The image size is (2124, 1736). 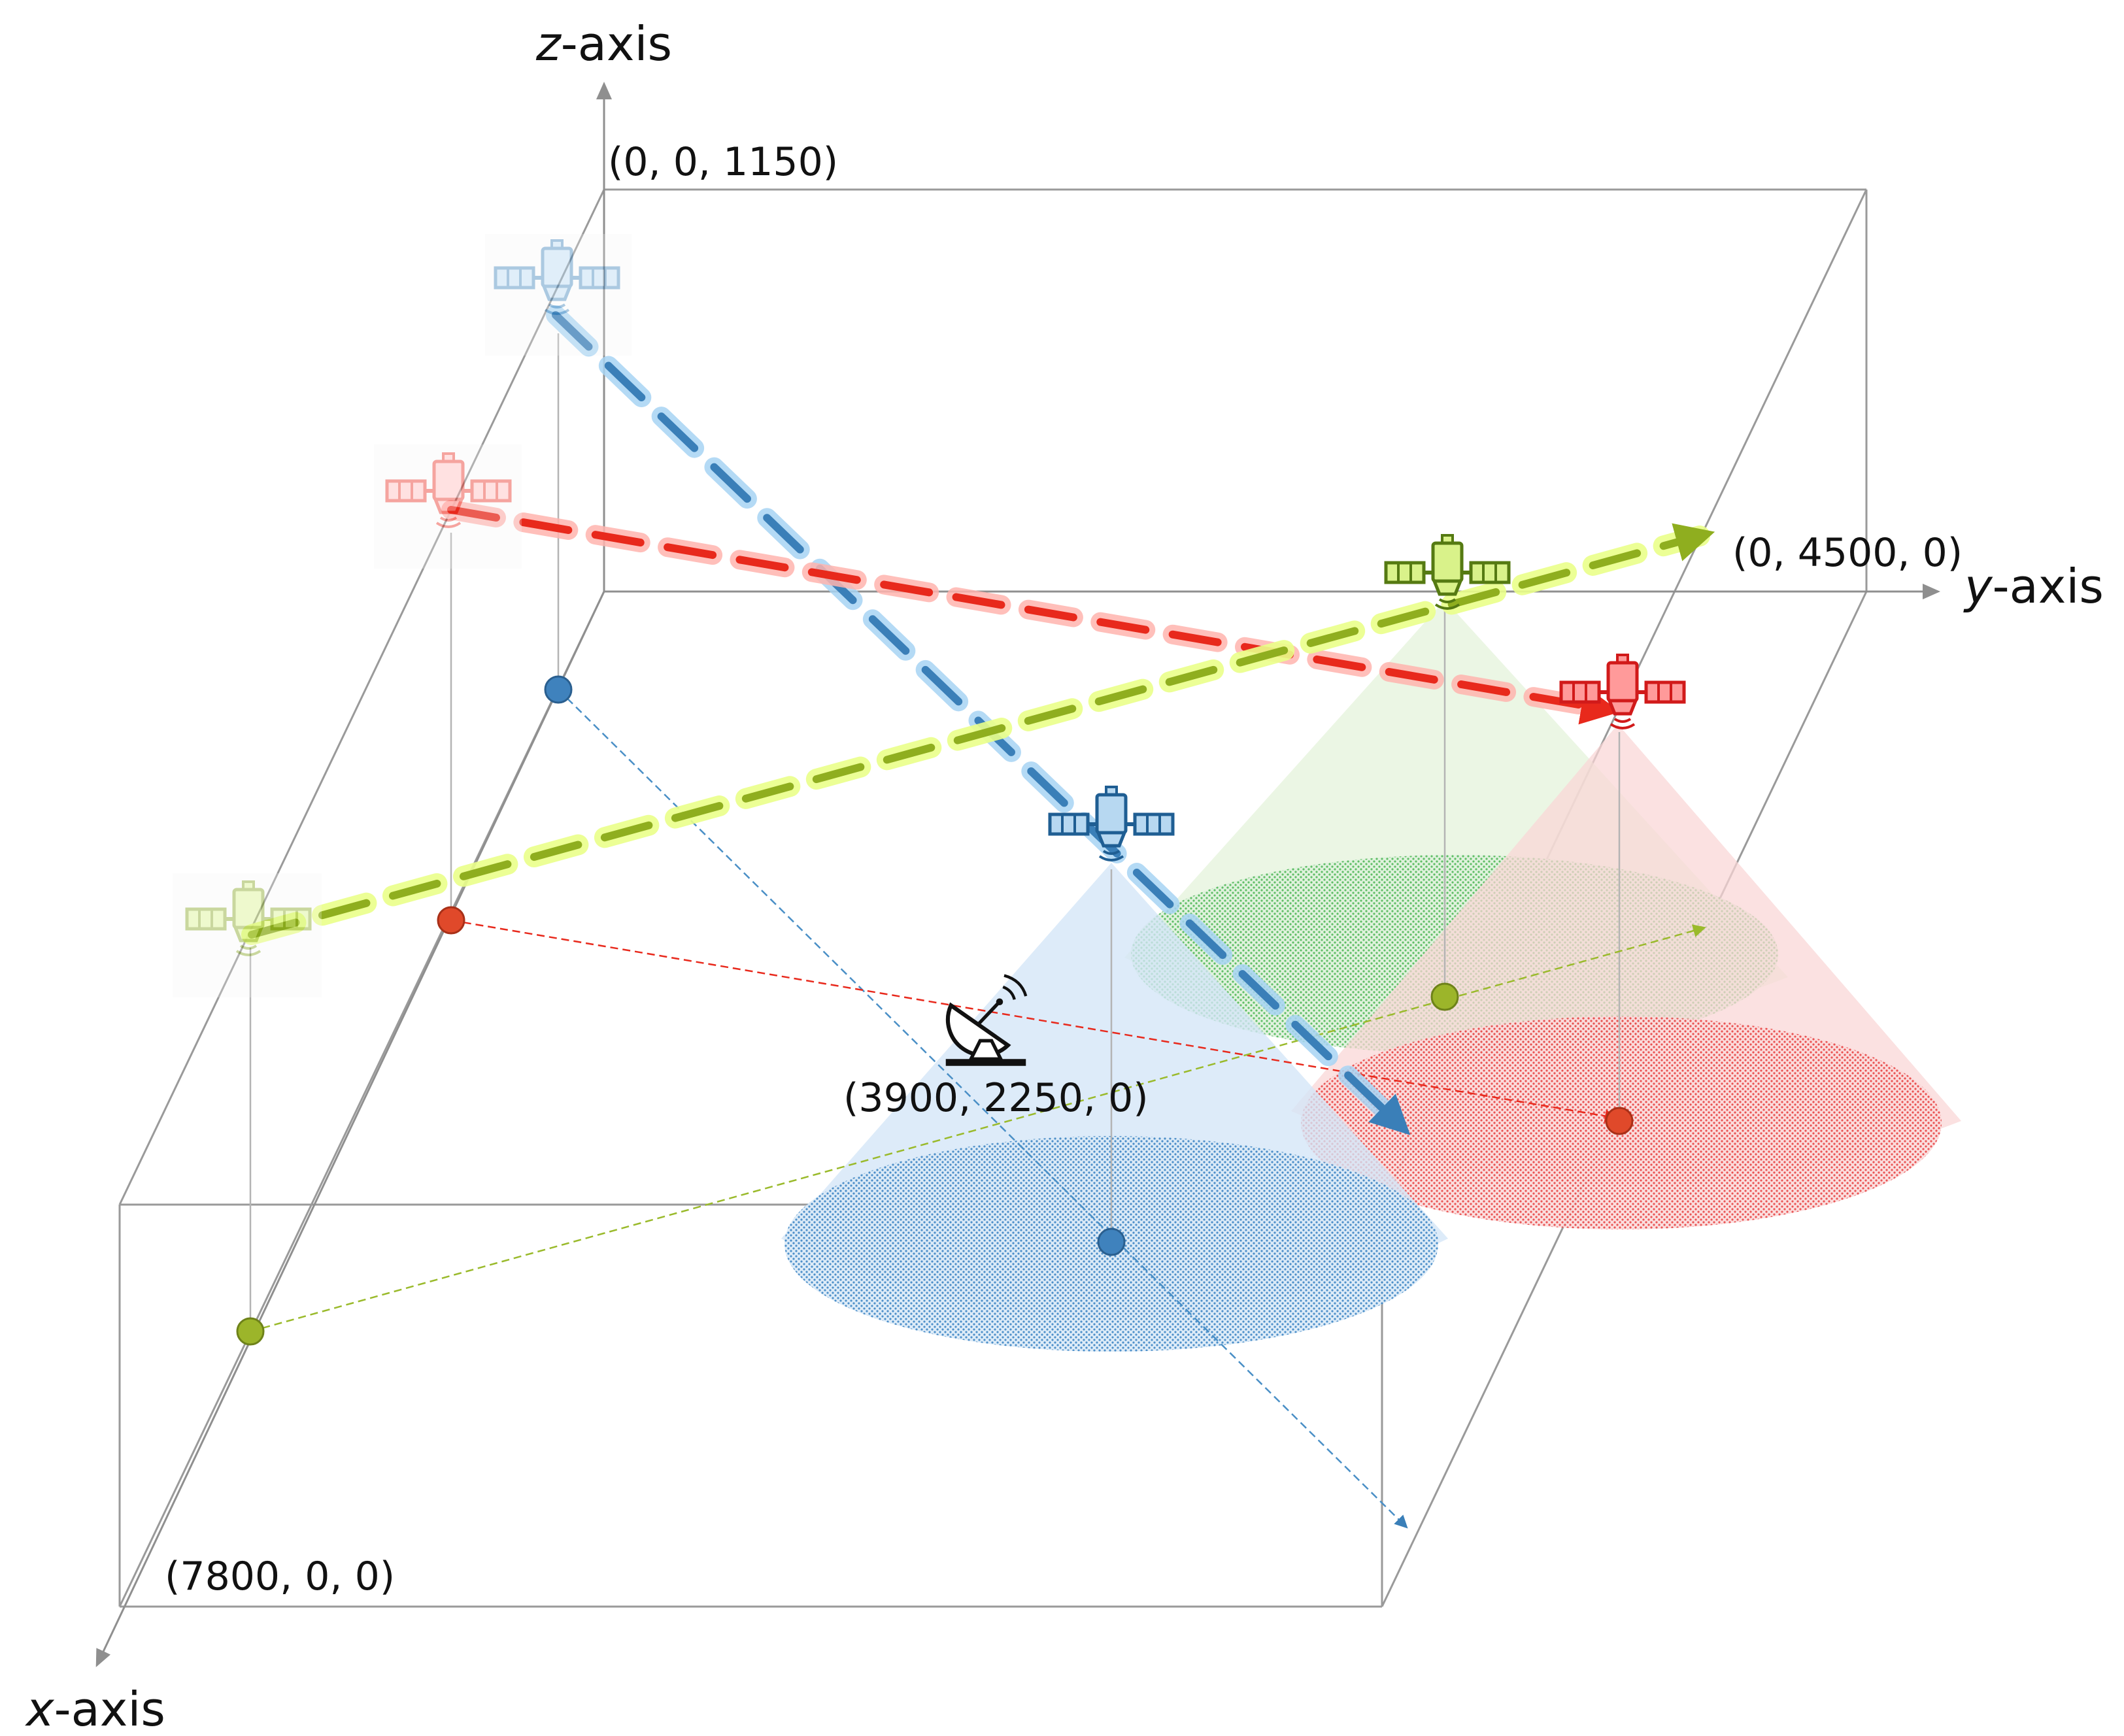 What do you see at coordinates (996, 1098) in the screenshot?
I see `ground-station-coordinate: (3900, 2250, 0)` at bounding box center [996, 1098].